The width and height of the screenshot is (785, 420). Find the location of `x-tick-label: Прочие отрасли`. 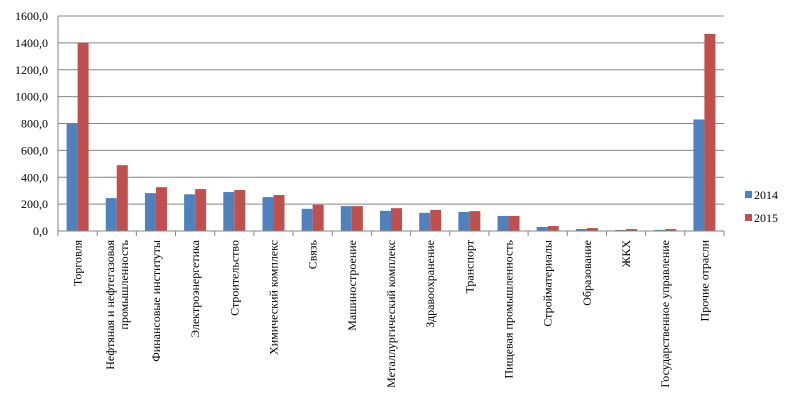

x-tick-label: Прочие отрасли is located at coordinates (704, 280).